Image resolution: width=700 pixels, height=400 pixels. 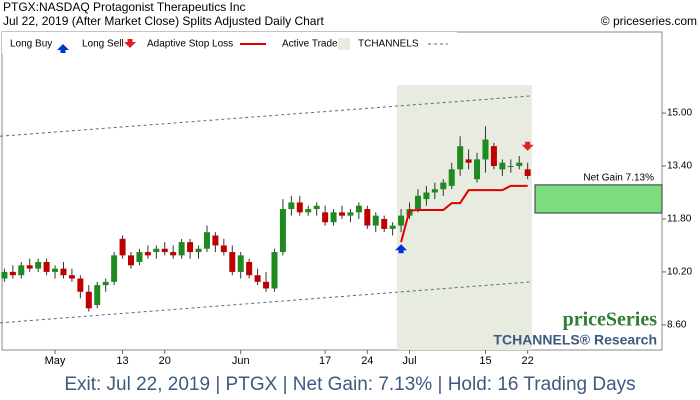 I want to click on legend-label: Active Trade, so click(x=310, y=44).